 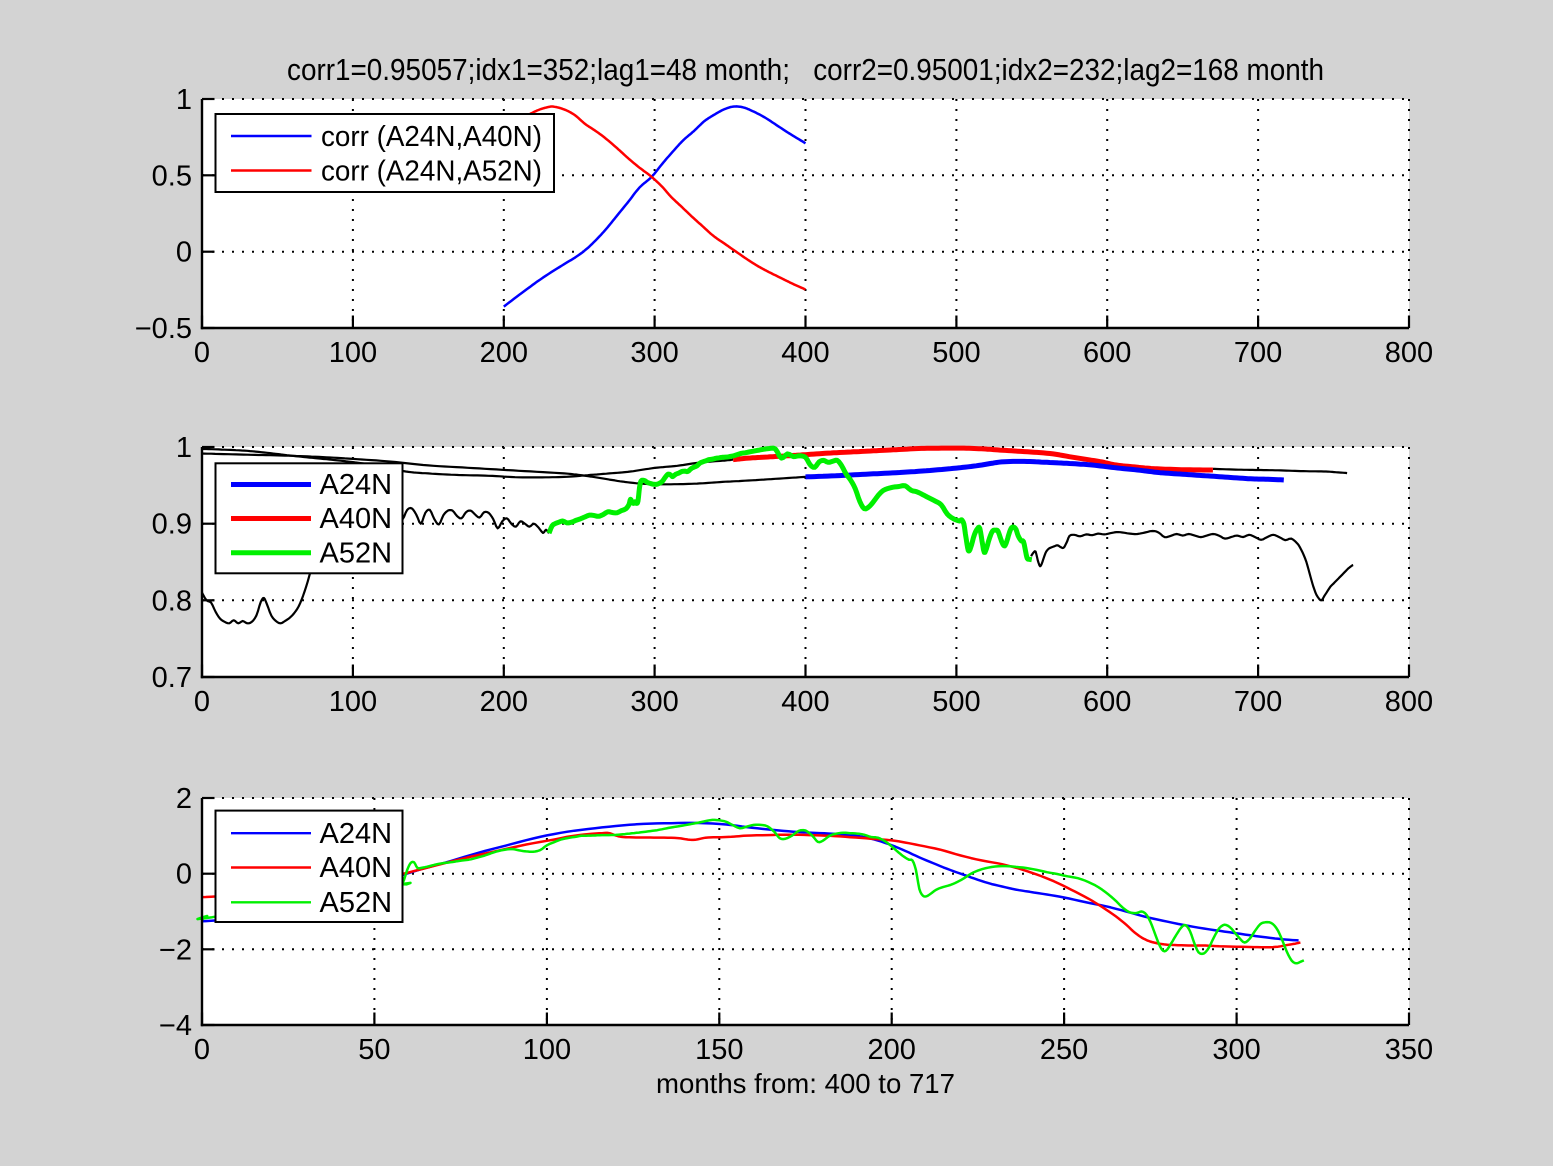 I want to click on svg-text: 250, so click(x=1064, y=1050).